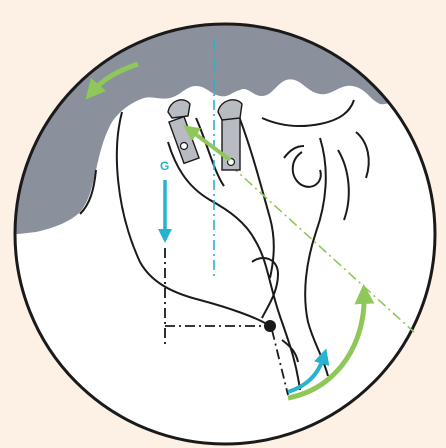 Image resolution: width=446 pixels, height=448 pixels. What do you see at coordinates (294, 152) in the screenshot?
I see `ear-swirl-tip` at bounding box center [294, 152].